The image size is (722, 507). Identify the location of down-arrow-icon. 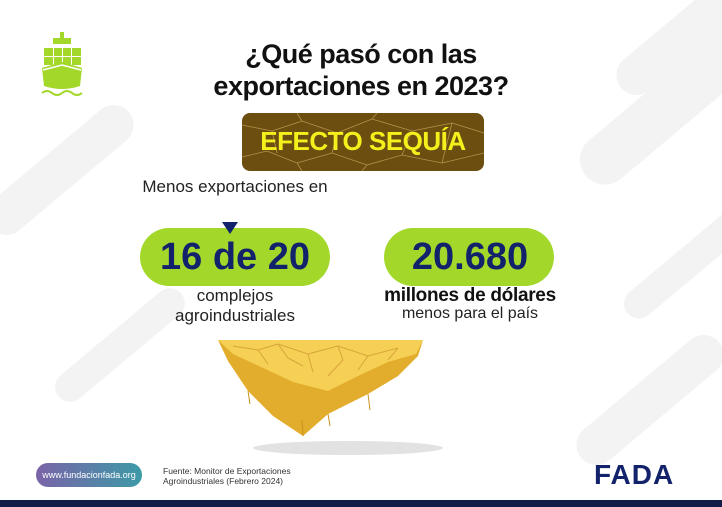
(230, 228).